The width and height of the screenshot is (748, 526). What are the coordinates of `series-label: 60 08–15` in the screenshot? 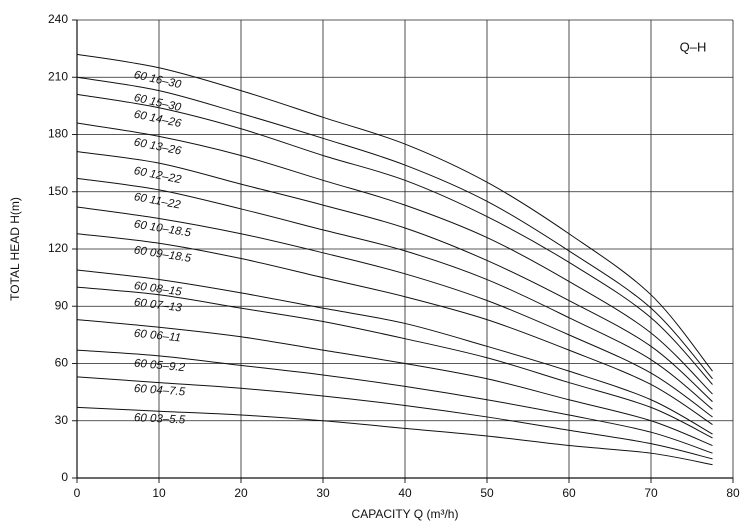 It's located at (158, 289).